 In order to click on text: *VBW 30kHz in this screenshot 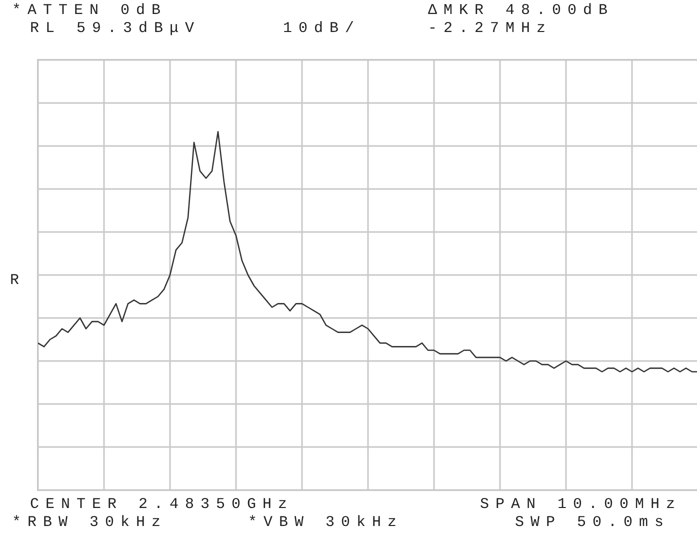, I will do `click(326, 522)`.